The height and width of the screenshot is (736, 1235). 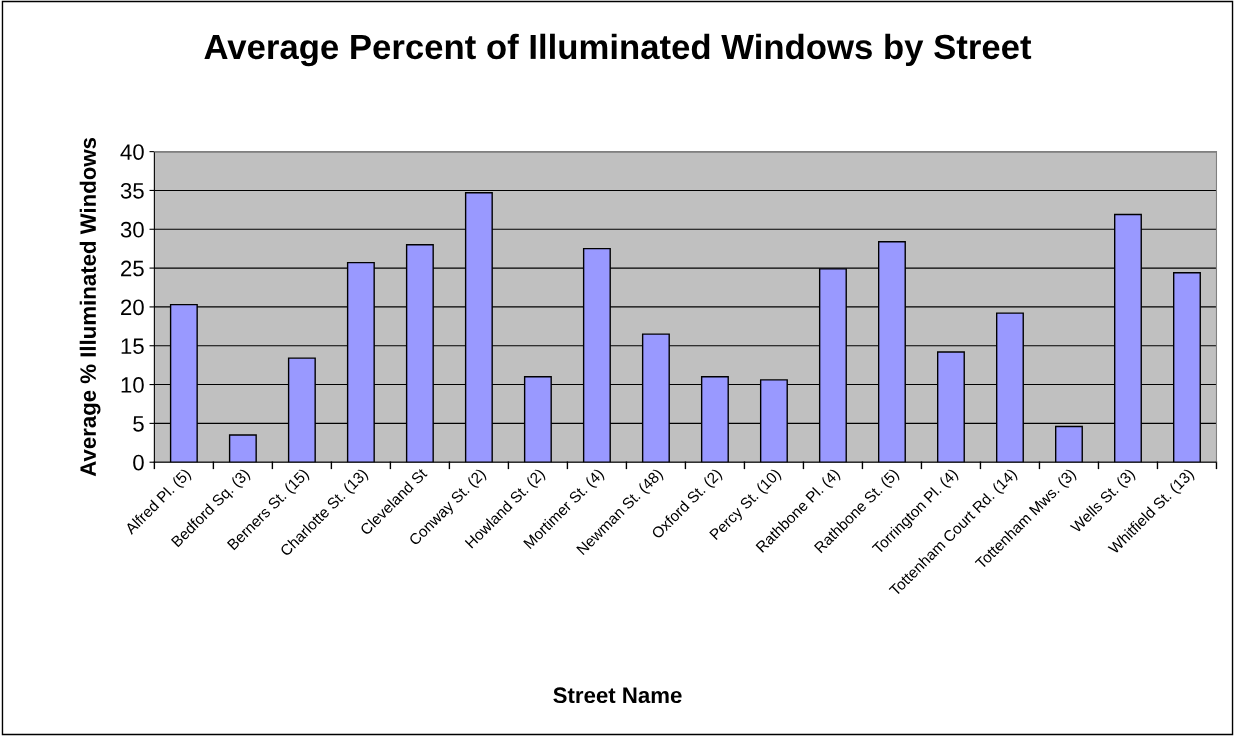 I want to click on chart-title: Average Percent of Illuminated Windows by Street, so click(x=618, y=50).